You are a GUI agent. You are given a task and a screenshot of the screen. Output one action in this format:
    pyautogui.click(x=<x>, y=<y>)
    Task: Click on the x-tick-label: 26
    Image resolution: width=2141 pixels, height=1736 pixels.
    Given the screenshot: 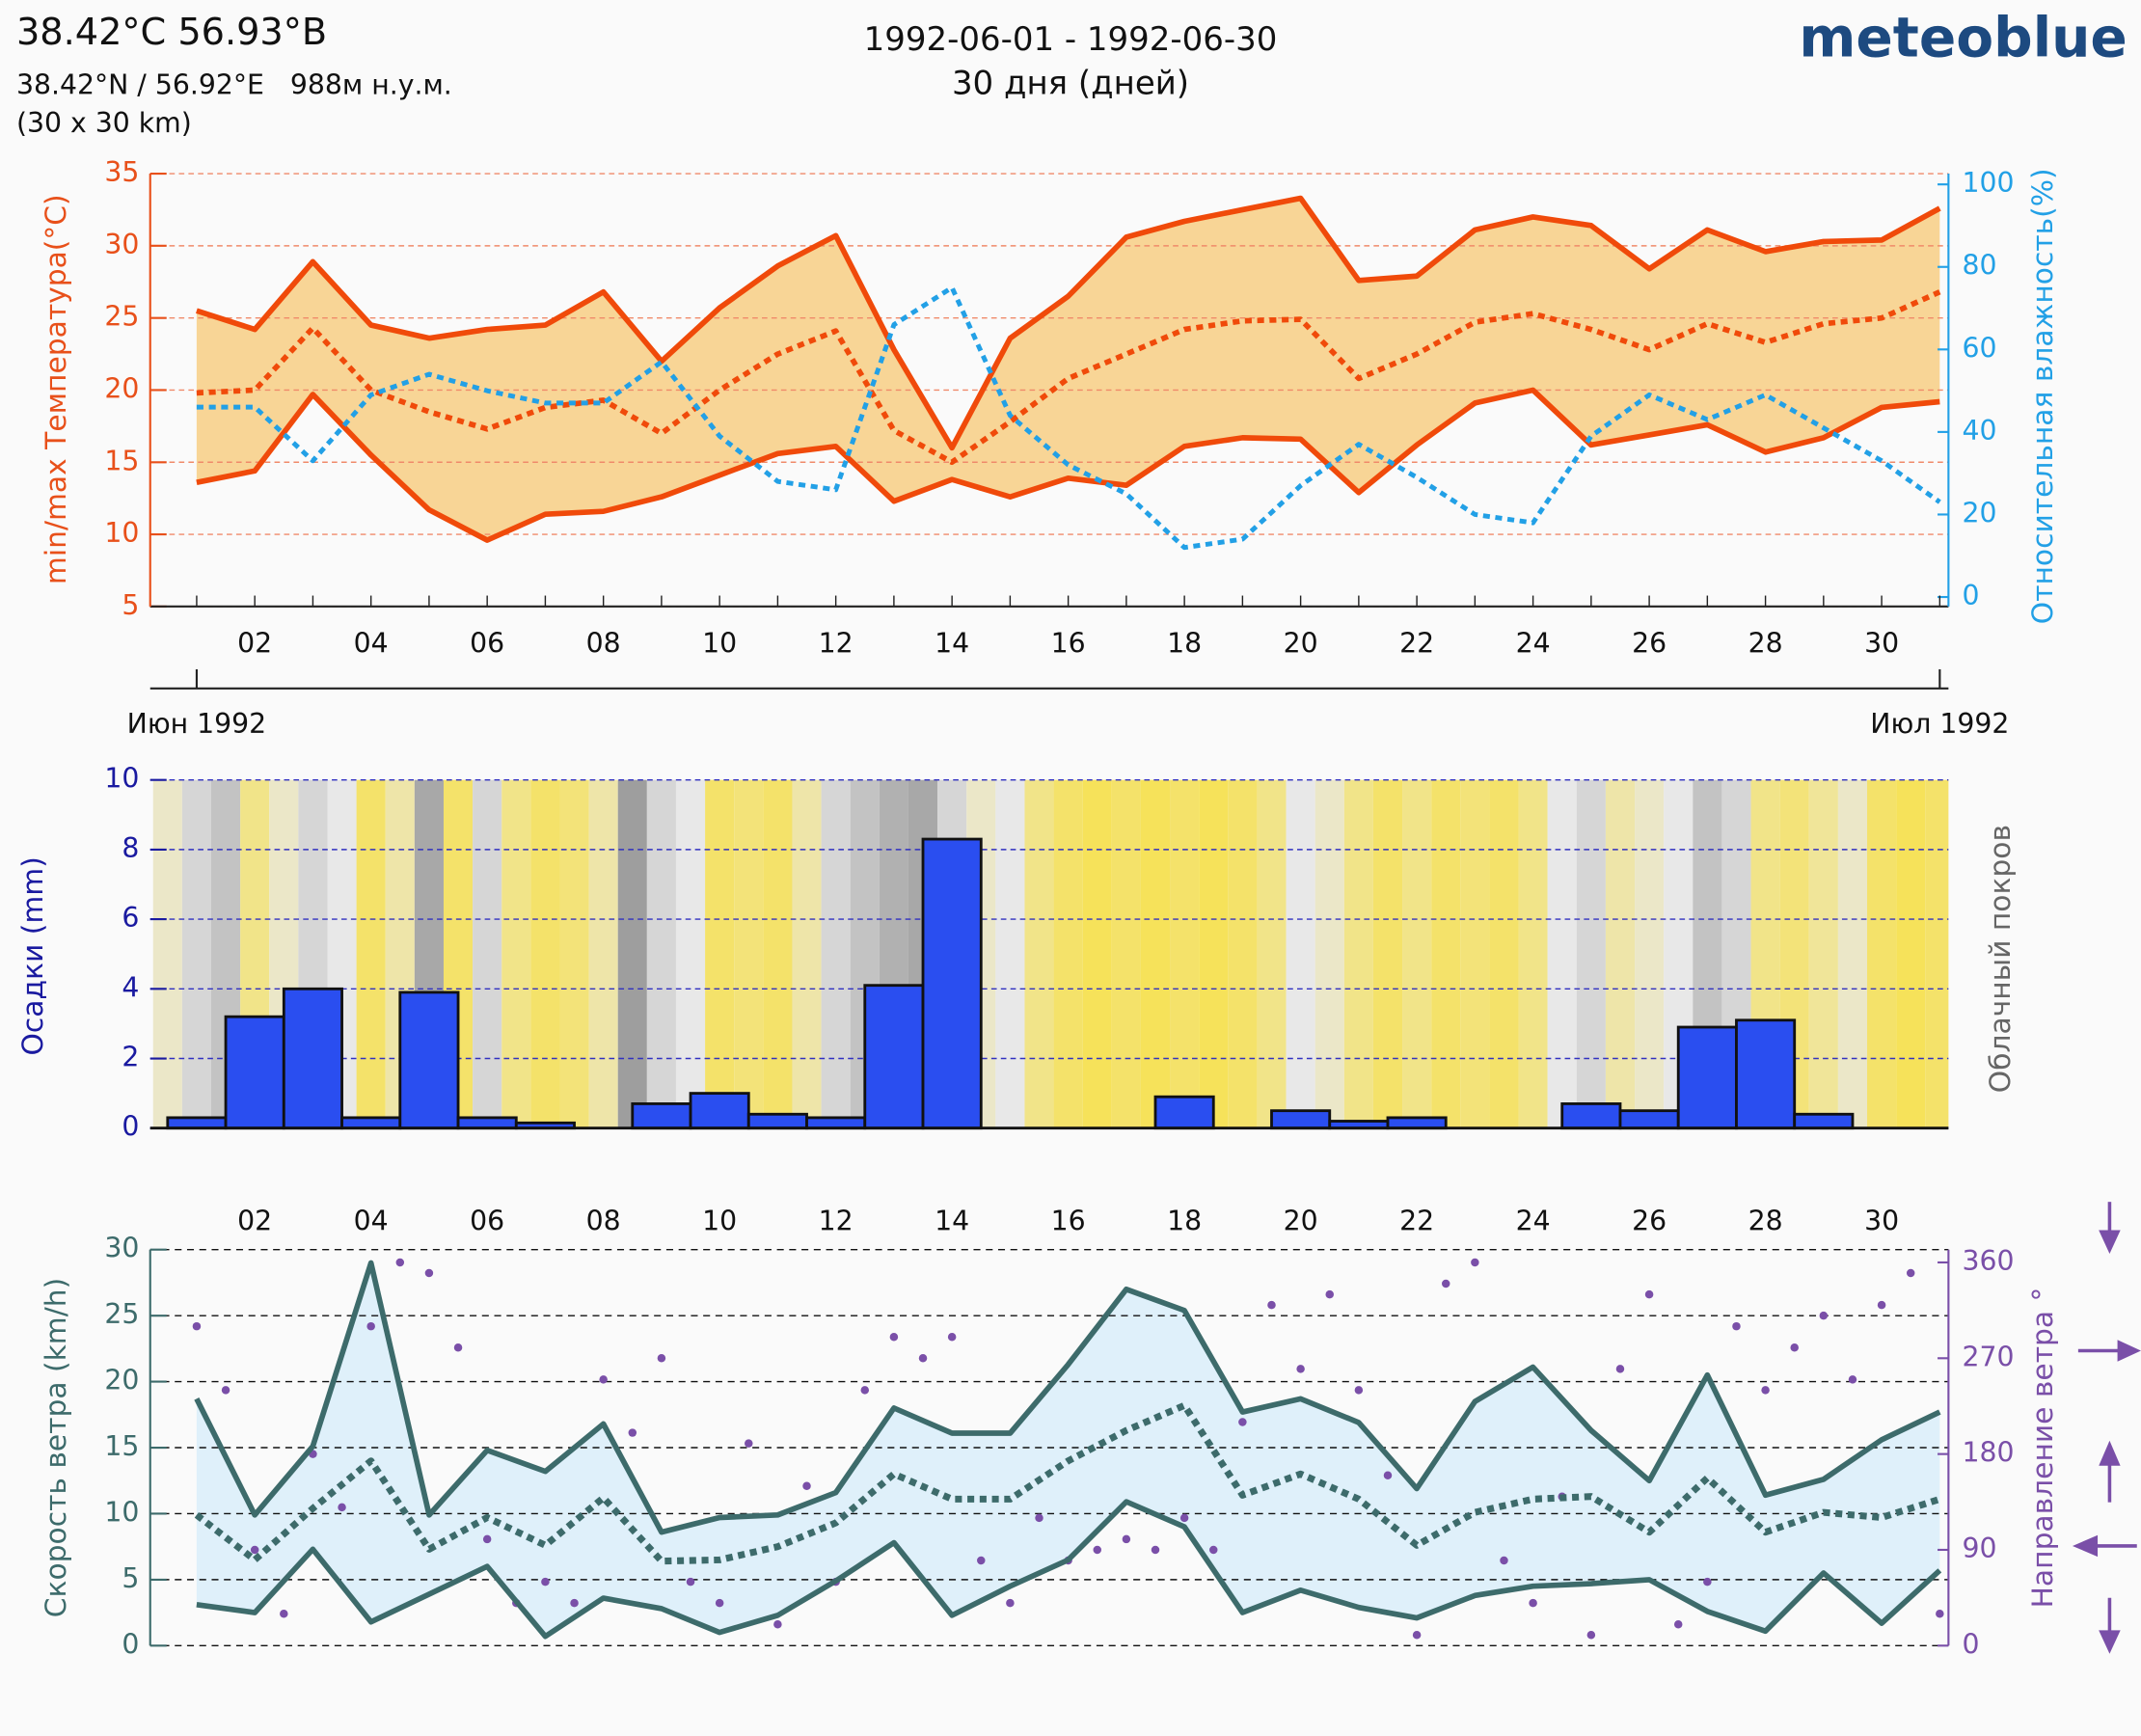 What is the action you would take?
    pyautogui.click(x=1649, y=644)
    